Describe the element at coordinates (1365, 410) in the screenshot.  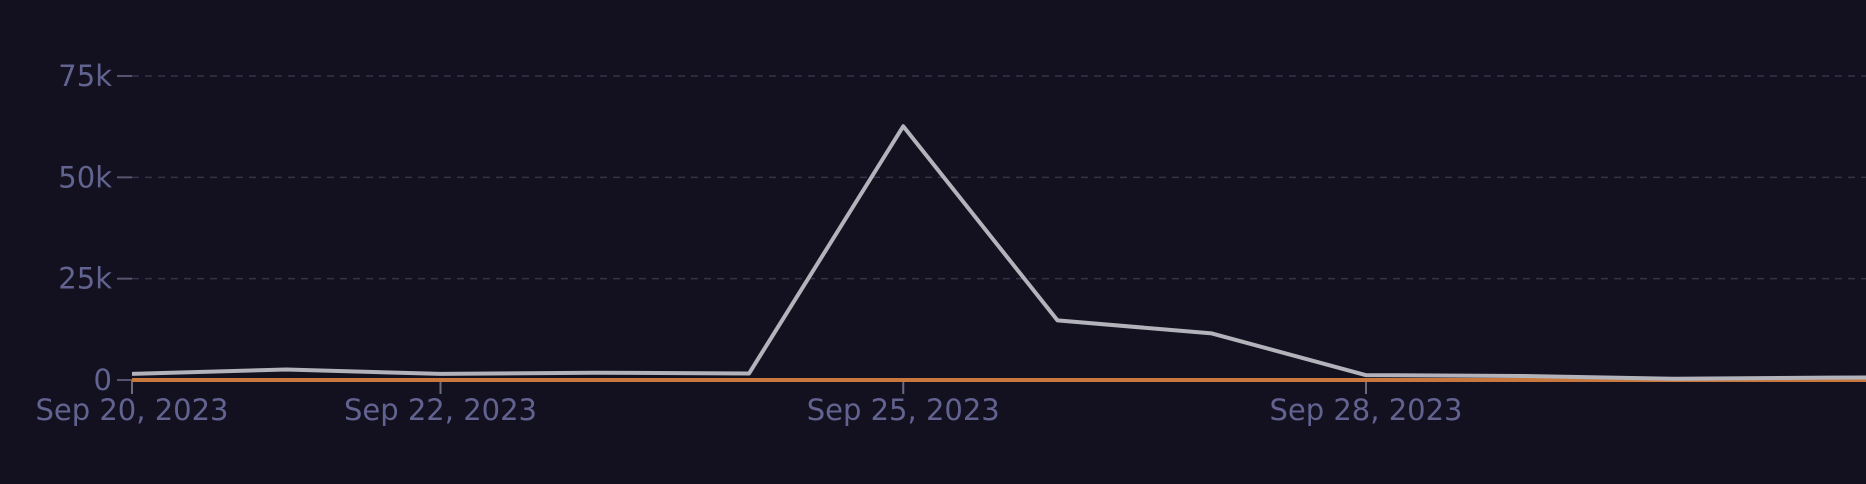
I see `x-tick-label: Sep 28, 2023` at that location.